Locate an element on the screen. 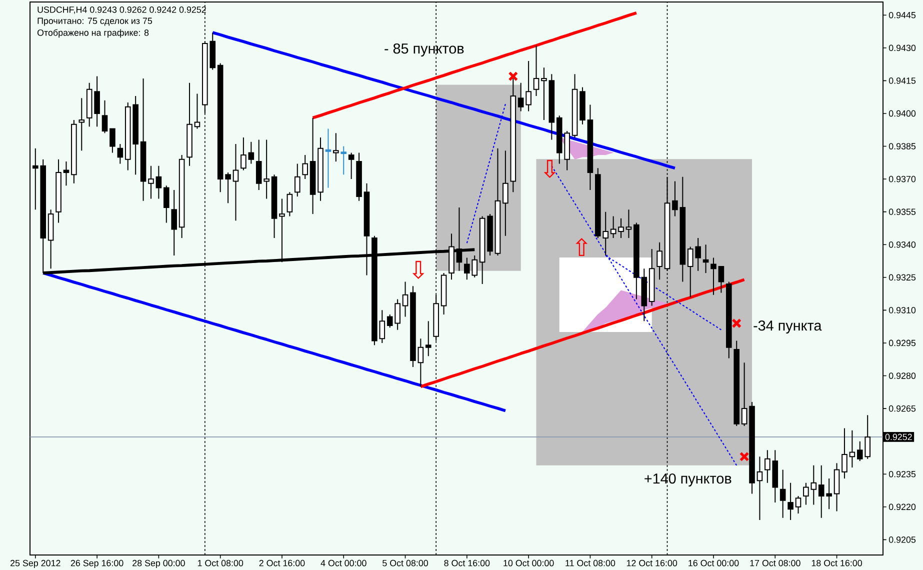 The image size is (923, 570). annotation: ⇧ is located at coordinates (582, 247).